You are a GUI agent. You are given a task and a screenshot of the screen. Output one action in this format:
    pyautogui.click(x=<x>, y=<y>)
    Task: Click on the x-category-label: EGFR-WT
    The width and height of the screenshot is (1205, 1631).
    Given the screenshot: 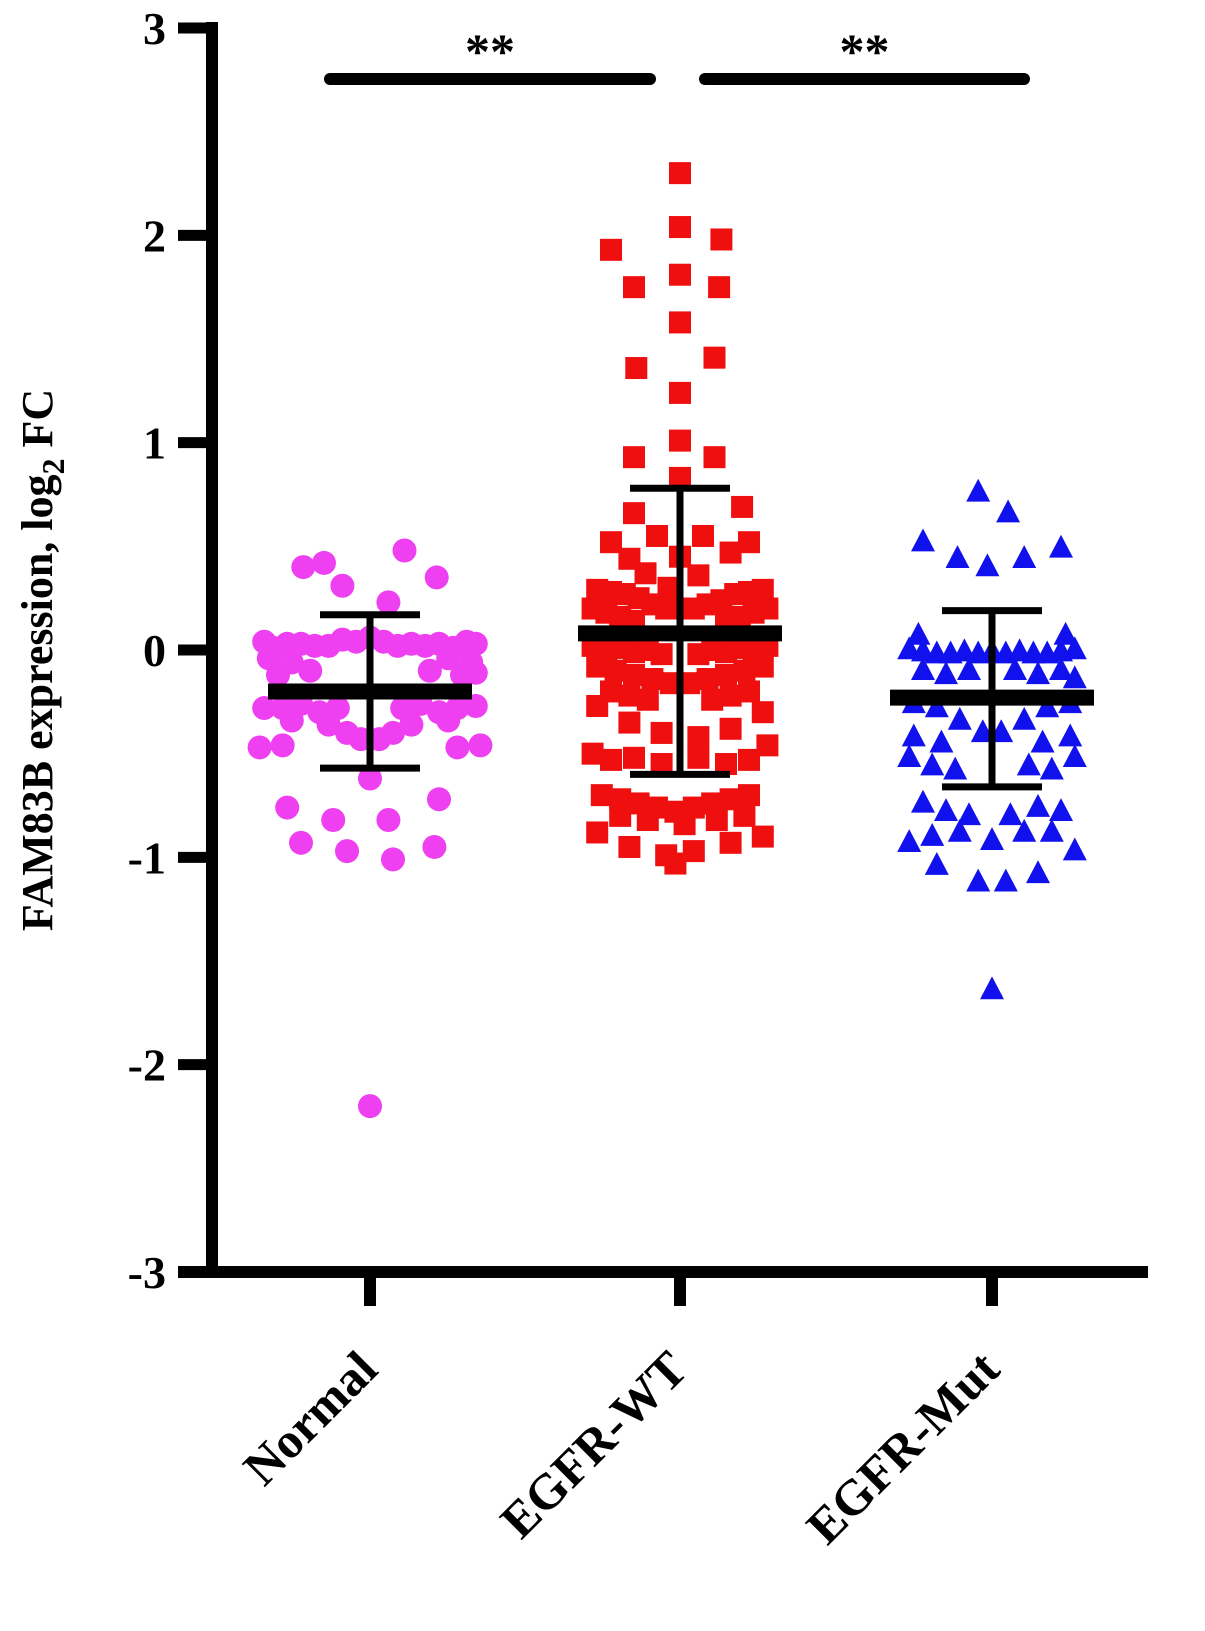 What is the action you would take?
    pyautogui.click(x=593, y=1444)
    